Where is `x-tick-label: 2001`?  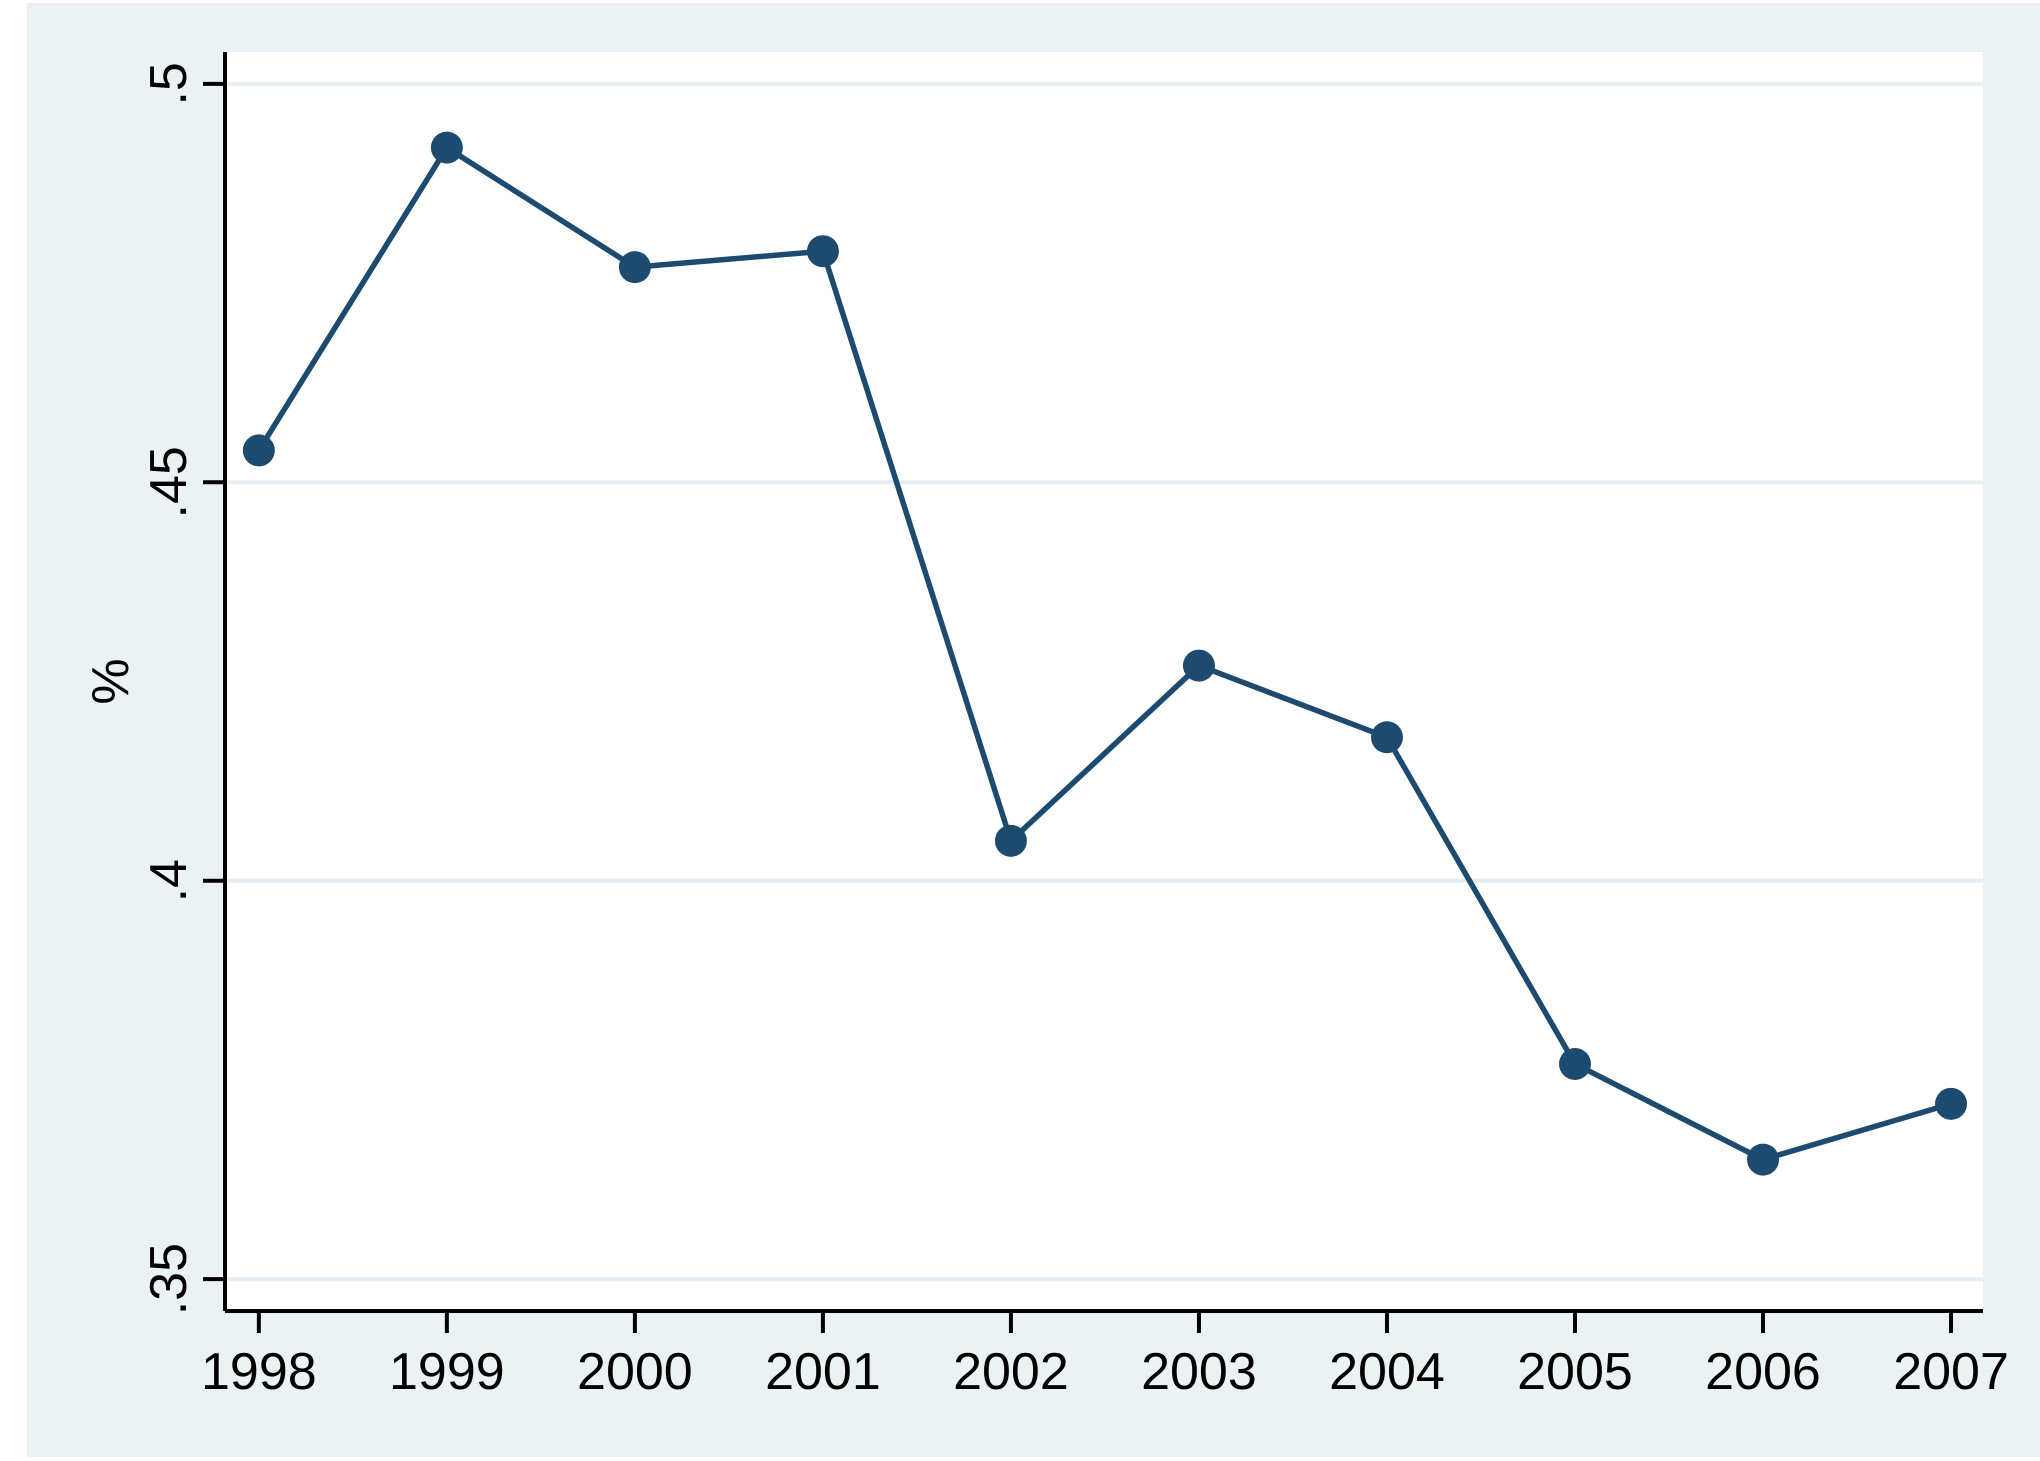
x-tick-label: 2001 is located at coordinates (823, 1372).